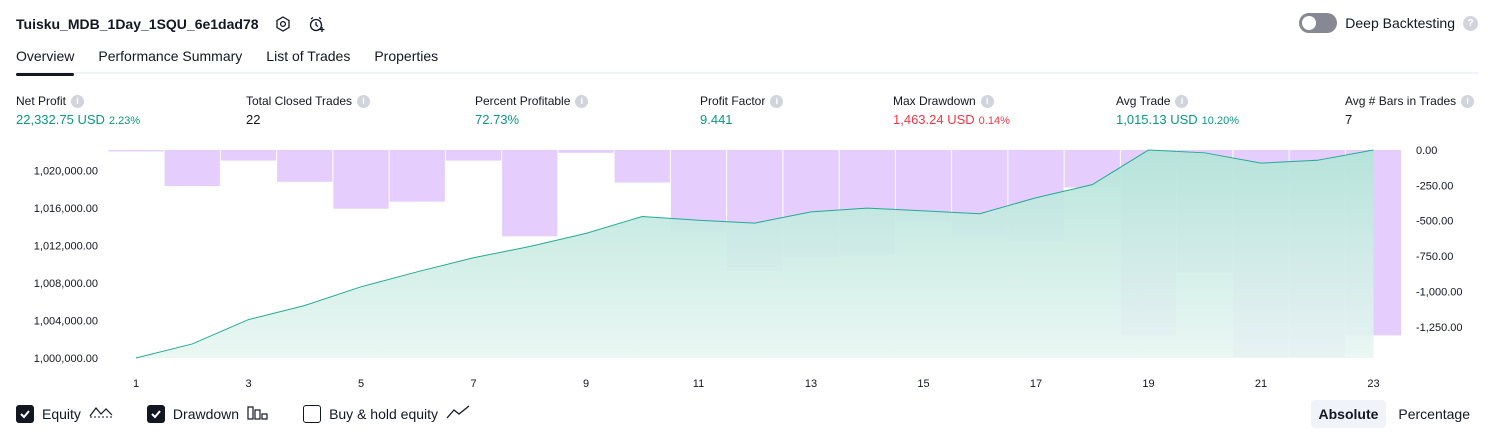 The height and width of the screenshot is (438, 1494). Describe the element at coordinates (473, 384) in the screenshot. I see `x-axis-tick-label: 7` at that location.